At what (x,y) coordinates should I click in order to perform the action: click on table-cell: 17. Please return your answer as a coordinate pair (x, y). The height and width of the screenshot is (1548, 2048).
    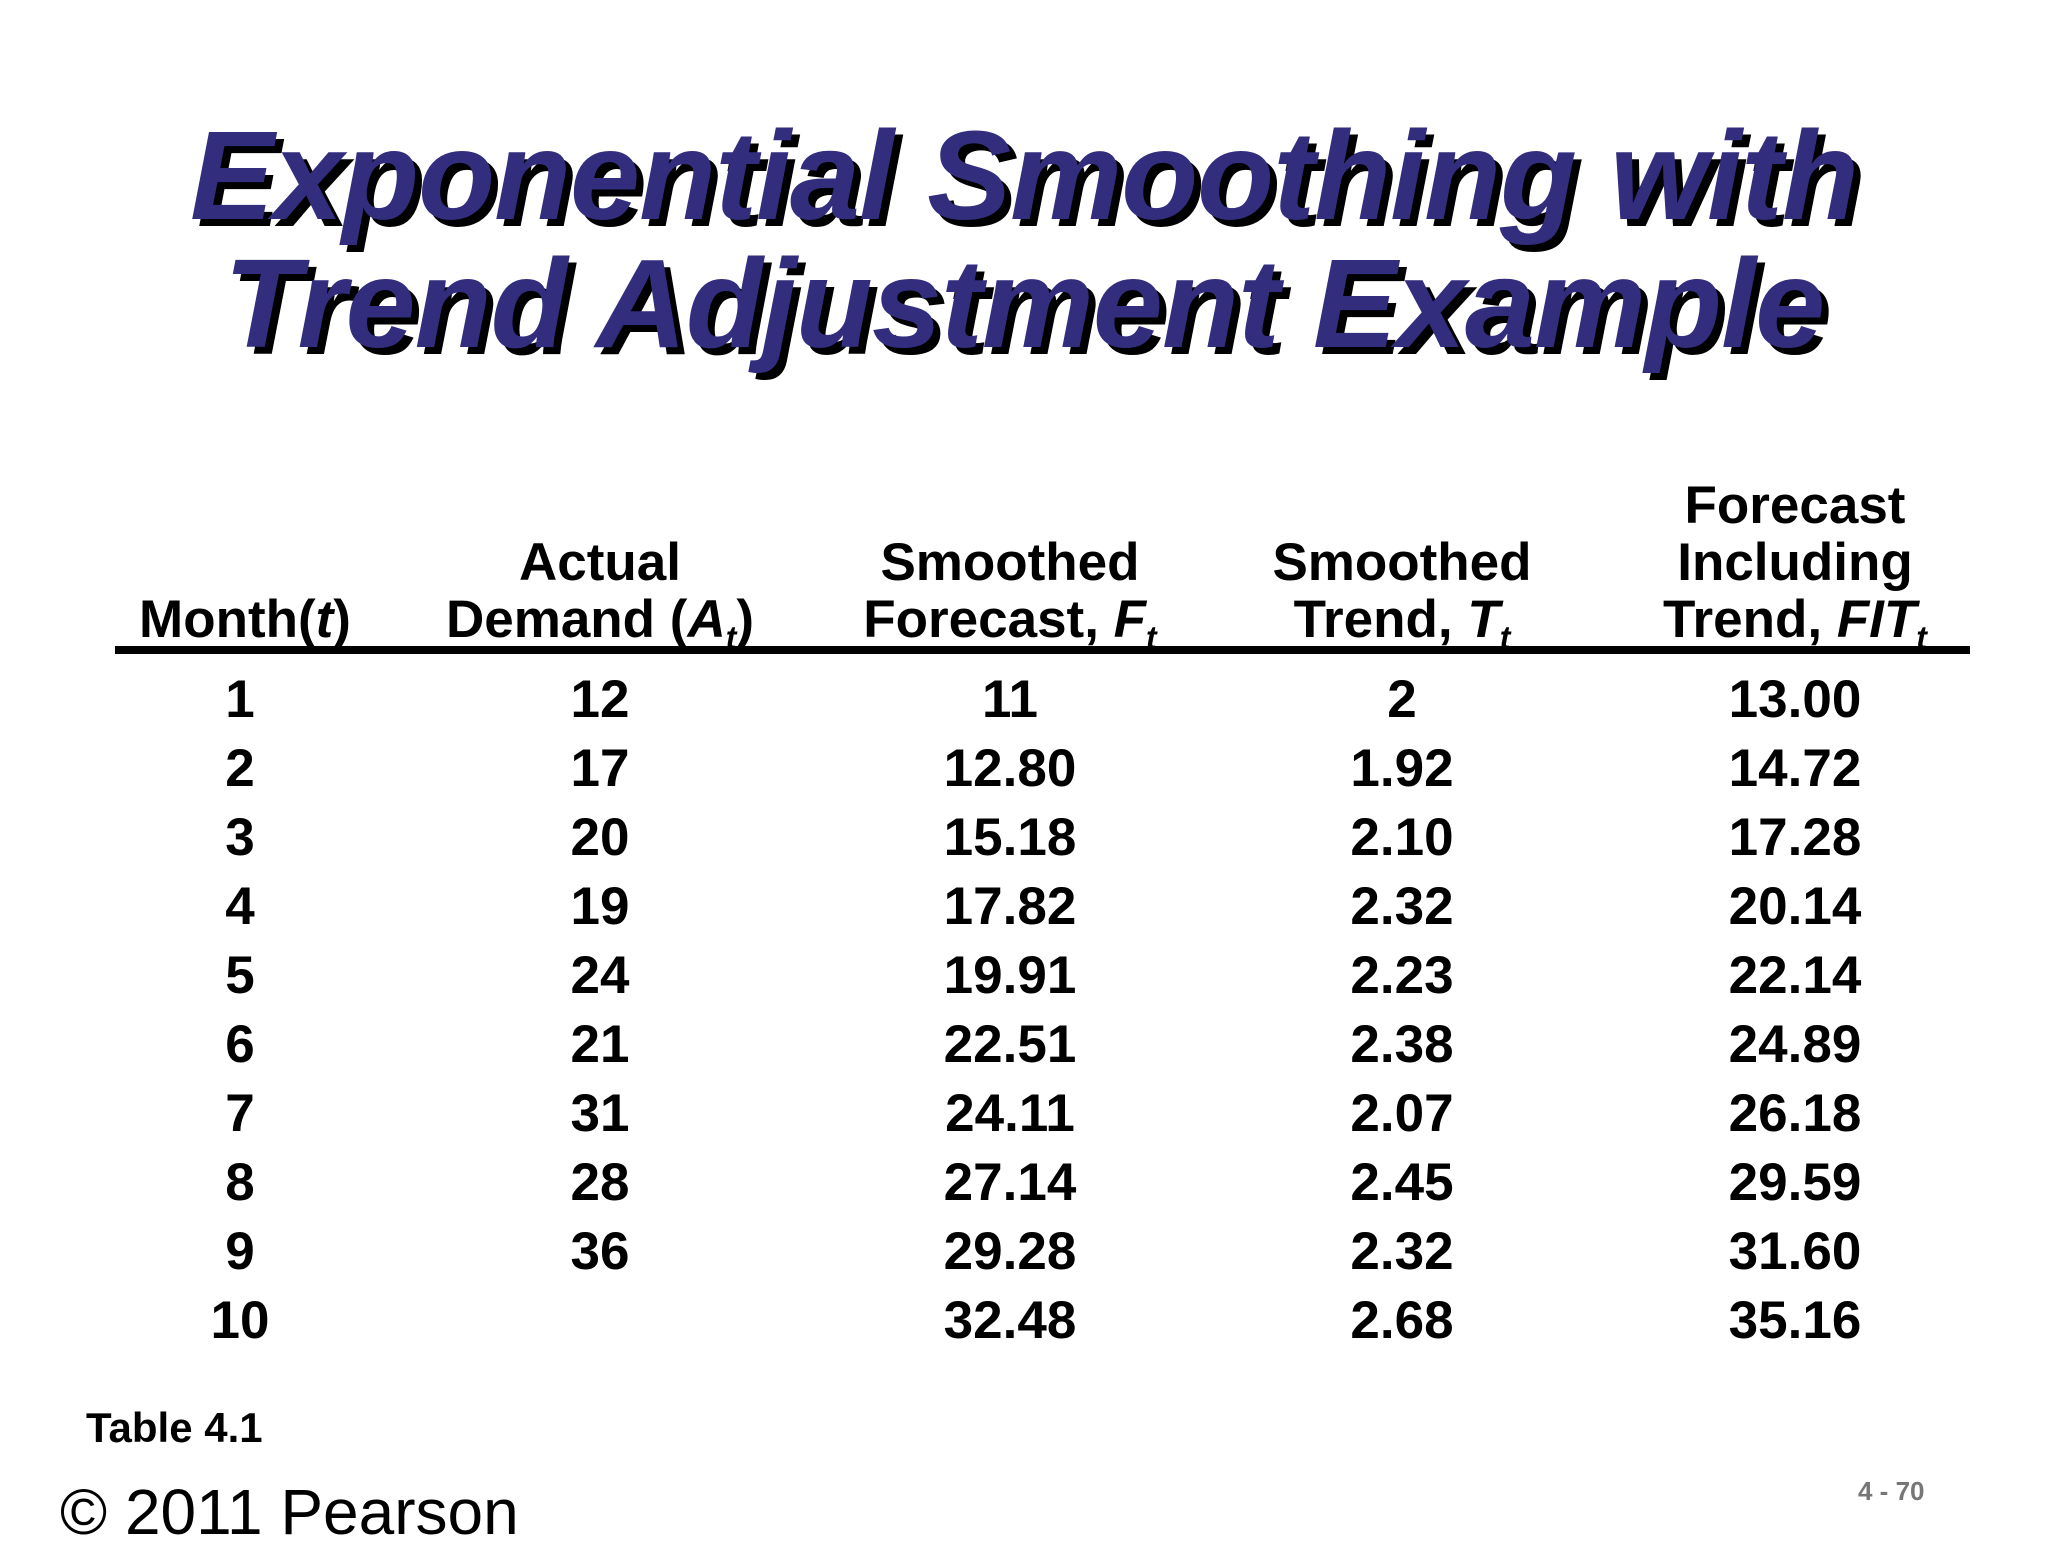
    Looking at the image, I should click on (600, 768).